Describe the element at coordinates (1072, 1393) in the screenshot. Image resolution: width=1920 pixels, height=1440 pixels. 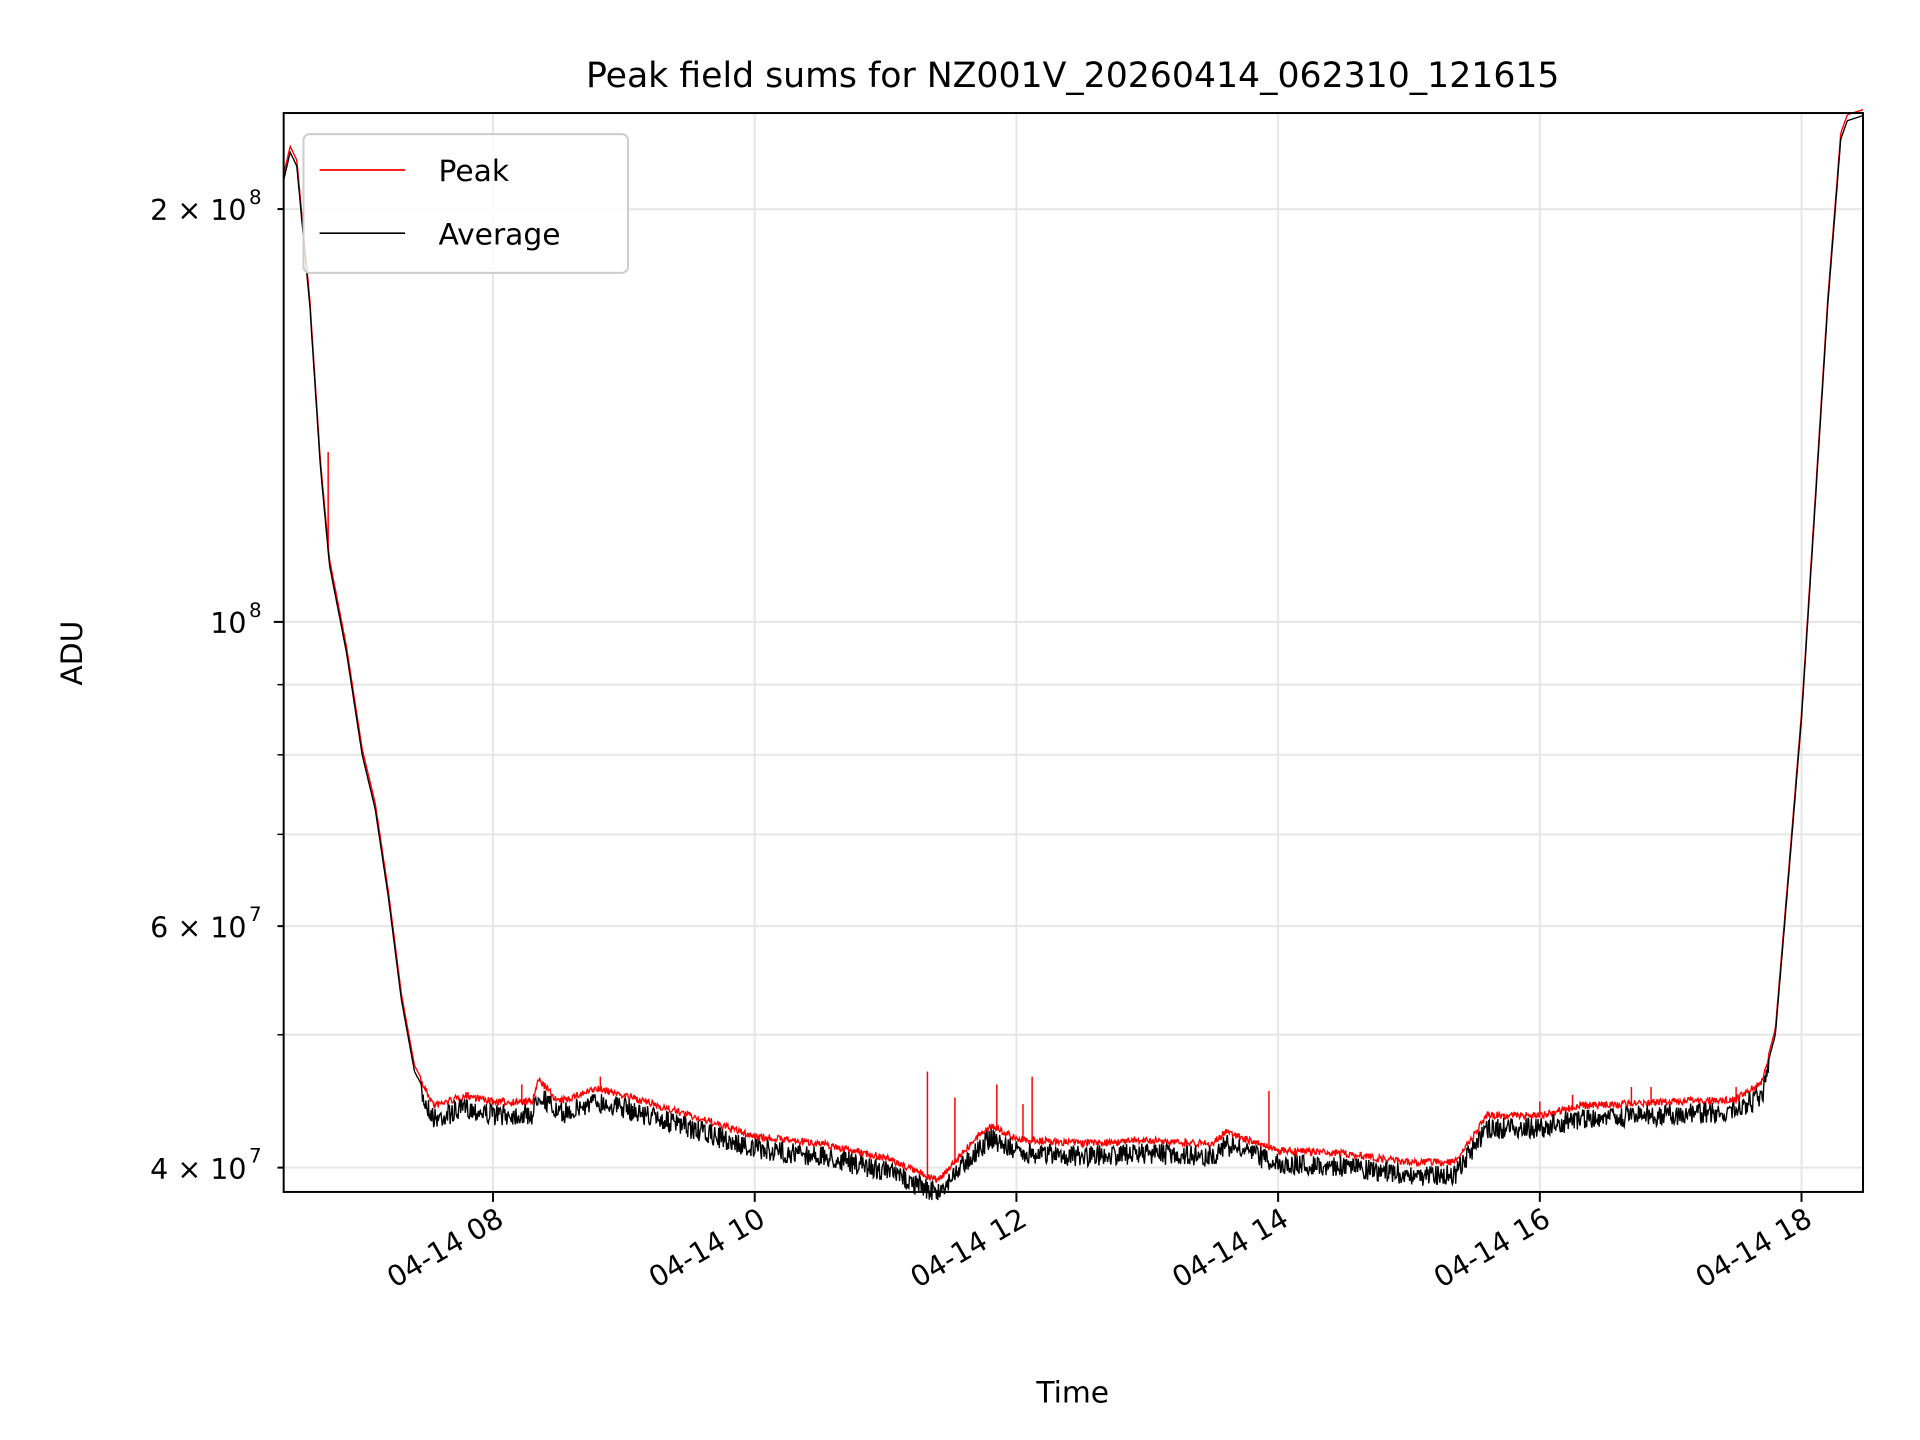
I see `x-axis-label: Time` at that location.